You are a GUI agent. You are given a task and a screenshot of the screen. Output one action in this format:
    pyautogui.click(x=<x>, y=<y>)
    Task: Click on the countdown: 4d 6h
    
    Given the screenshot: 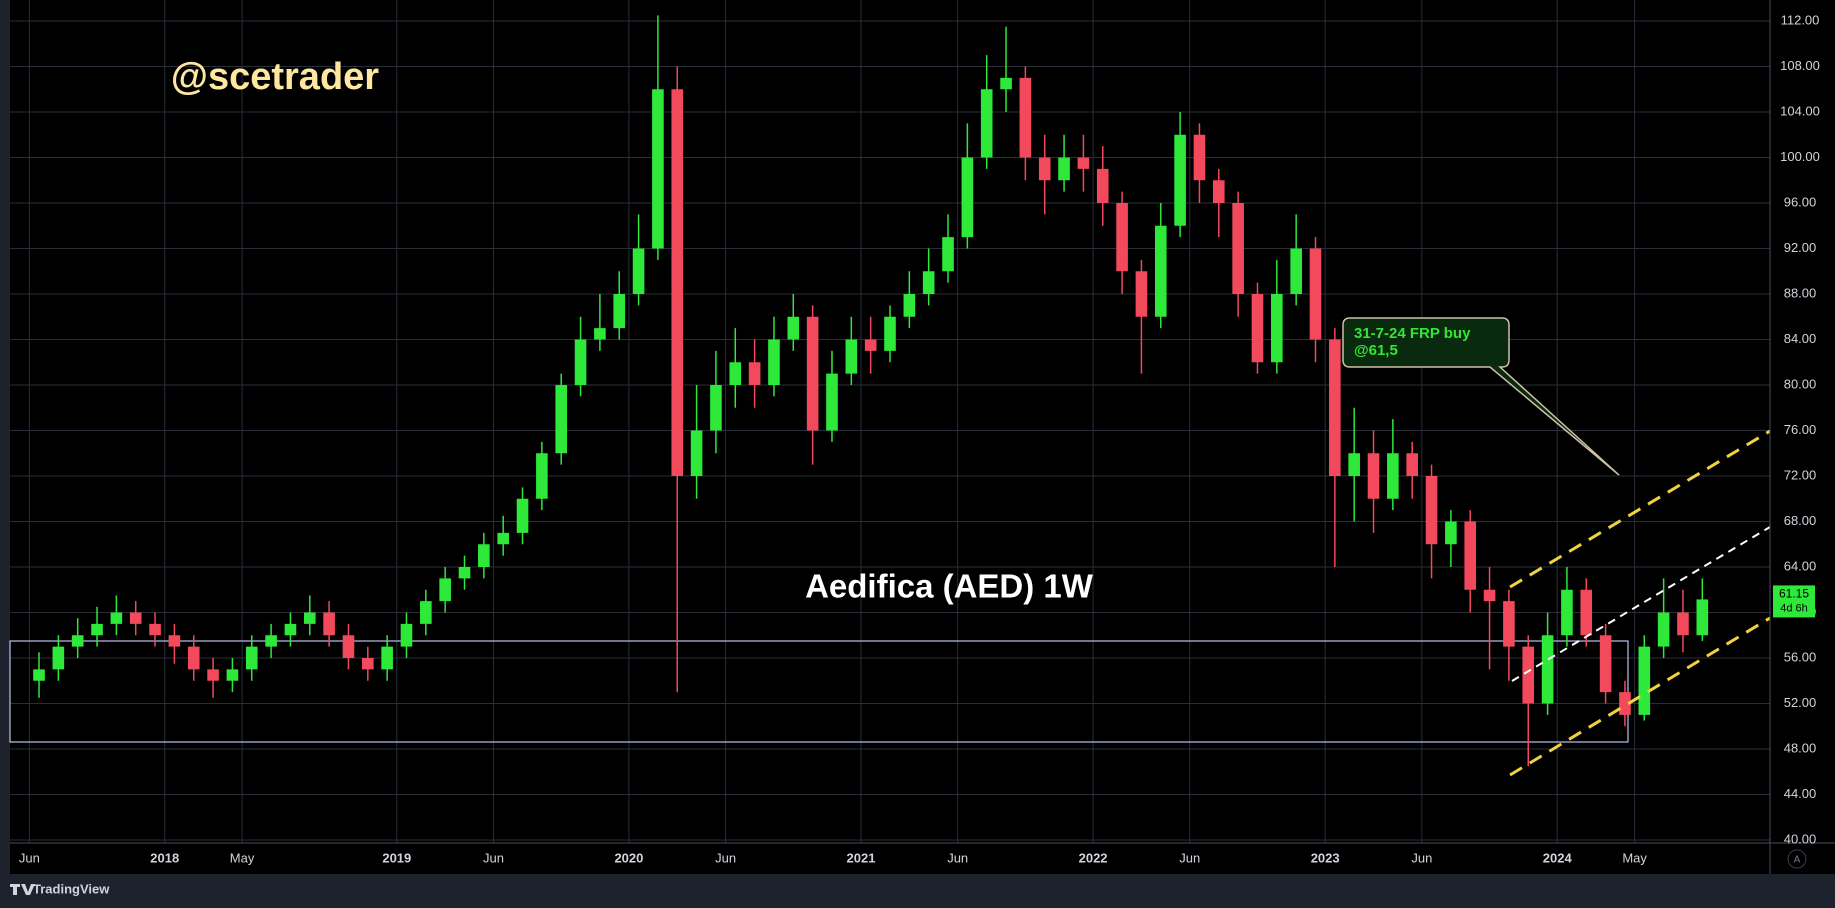 What is the action you would take?
    pyautogui.click(x=1794, y=608)
    